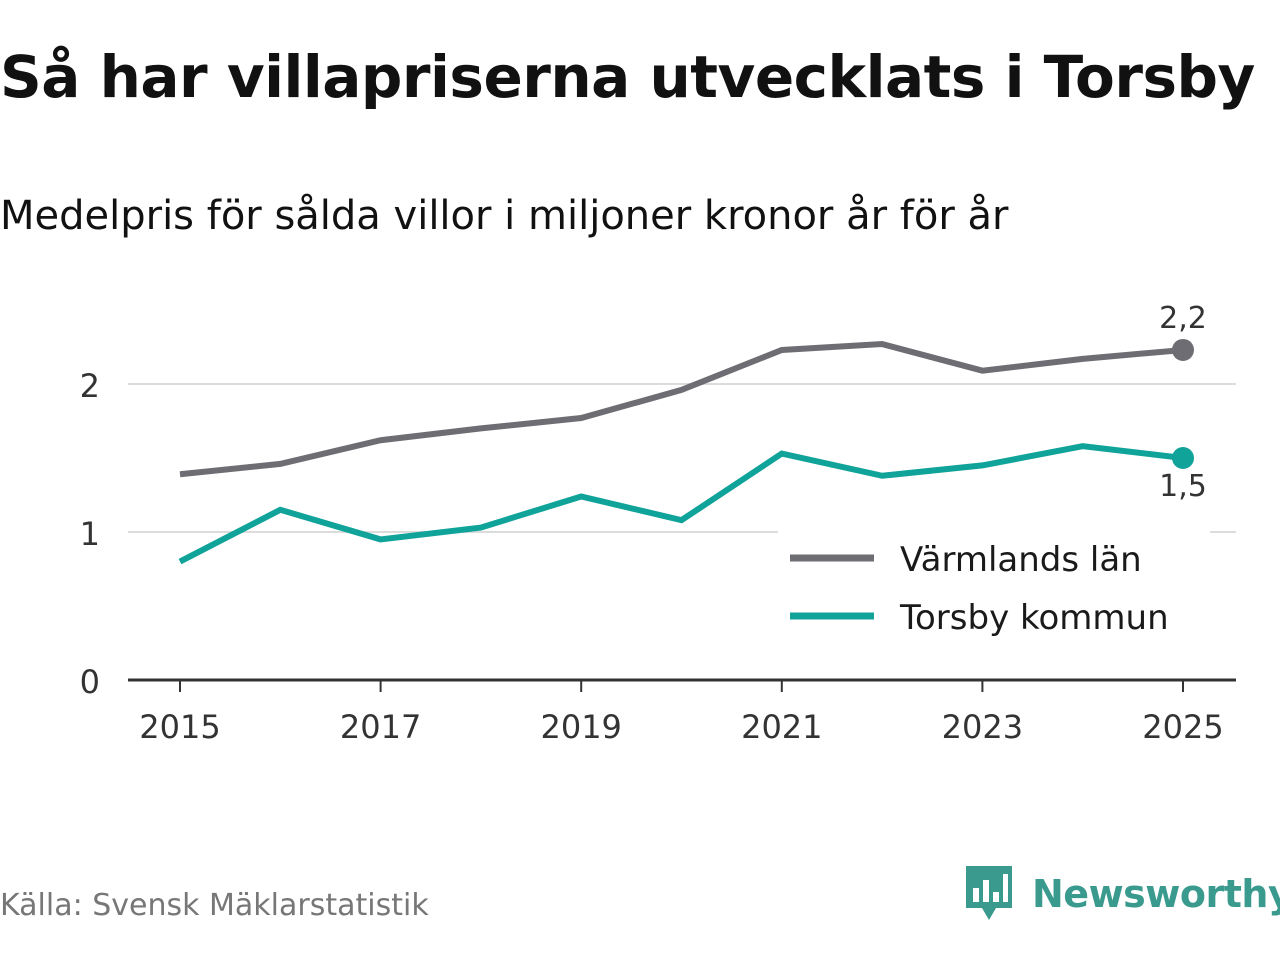 Image resolution: width=1280 pixels, height=960 pixels. What do you see at coordinates (580, 727) in the screenshot?
I see `x-tick-label: 2019` at bounding box center [580, 727].